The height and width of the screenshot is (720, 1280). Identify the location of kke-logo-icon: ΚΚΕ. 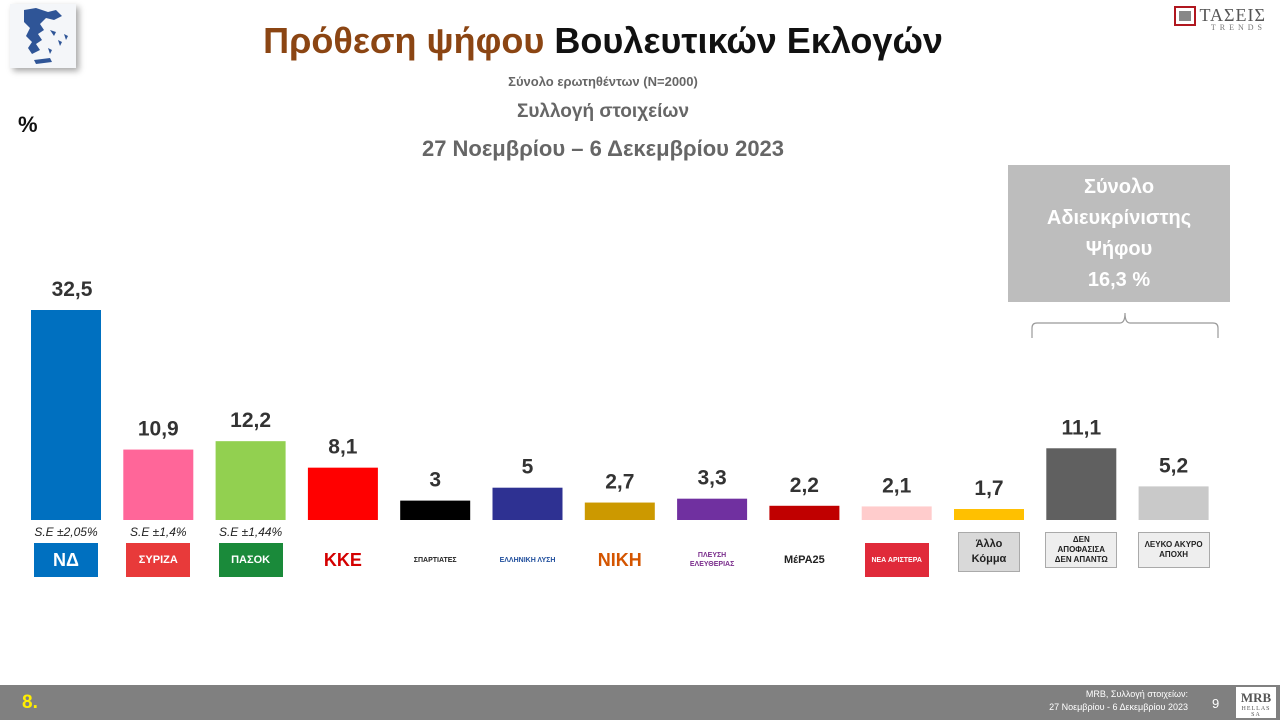
(342, 560).